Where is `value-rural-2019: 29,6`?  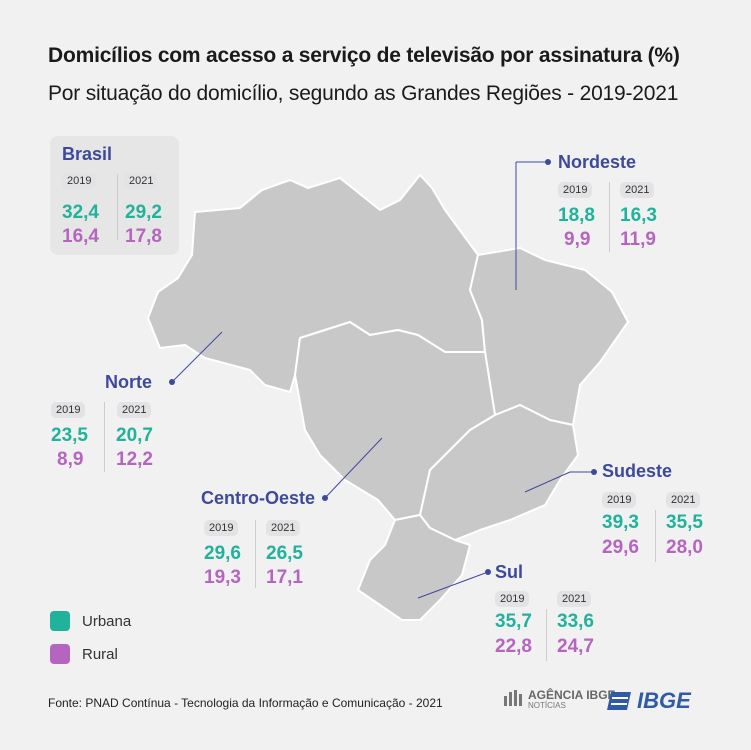 value-rural-2019: 29,6 is located at coordinates (620, 547).